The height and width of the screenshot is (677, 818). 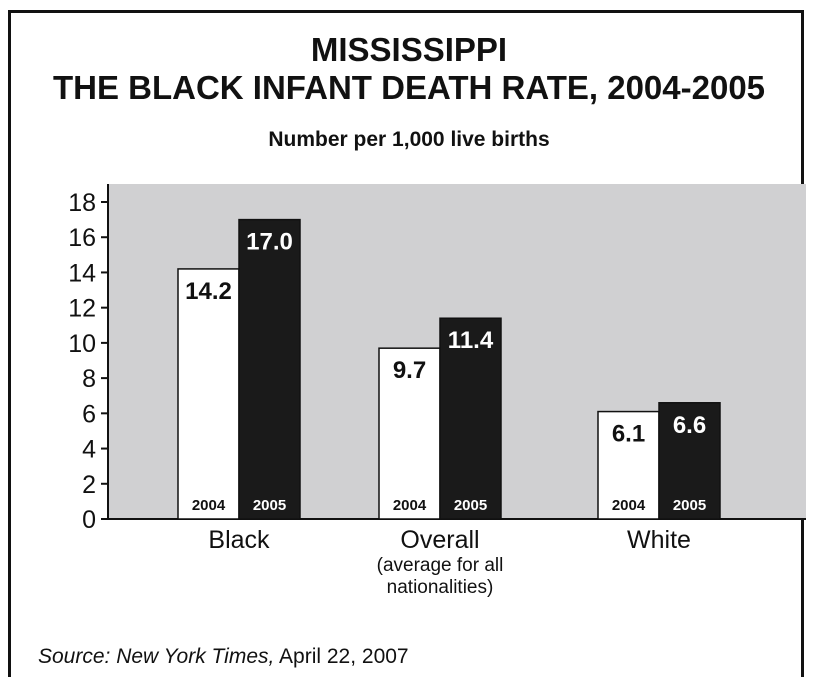 I want to click on category-note-line1: (average for all, so click(x=440, y=565).